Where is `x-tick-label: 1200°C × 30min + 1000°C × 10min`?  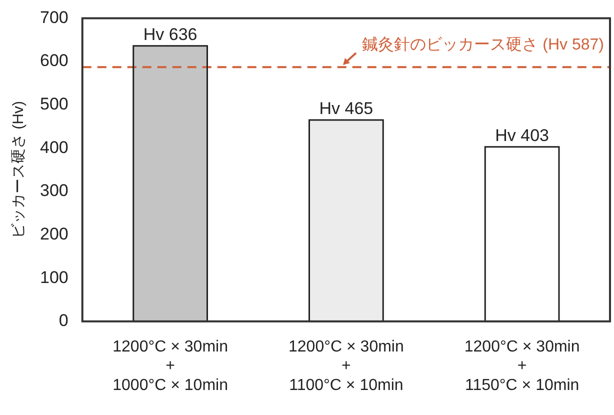 x-tick-label: 1200°C × 30min + 1000°C × 10min is located at coordinates (170, 366).